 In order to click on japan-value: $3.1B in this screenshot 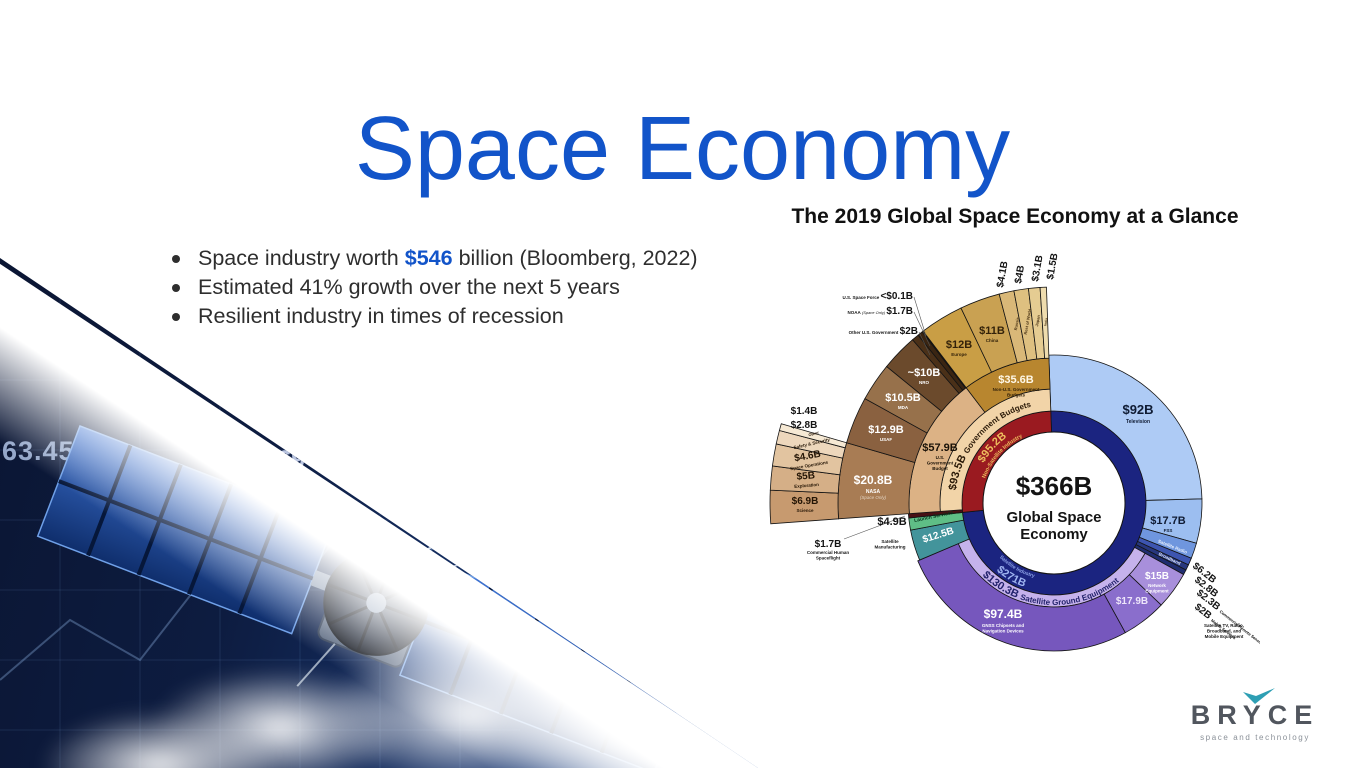, I will do `click(1037, 268)`.